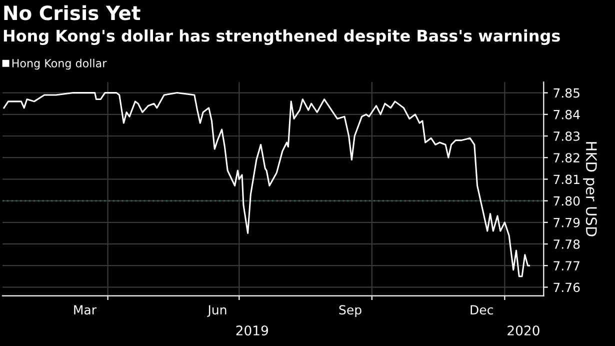 The image size is (615, 346). I want to click on chart-subtitle: Hong Kong's dollar has strengthened despite Bass's warnings, so click(282, 37).